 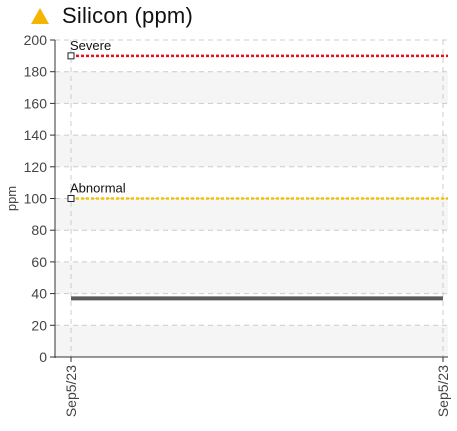 I want to click on y-tick-label: 40, so click(x=39, y=294).